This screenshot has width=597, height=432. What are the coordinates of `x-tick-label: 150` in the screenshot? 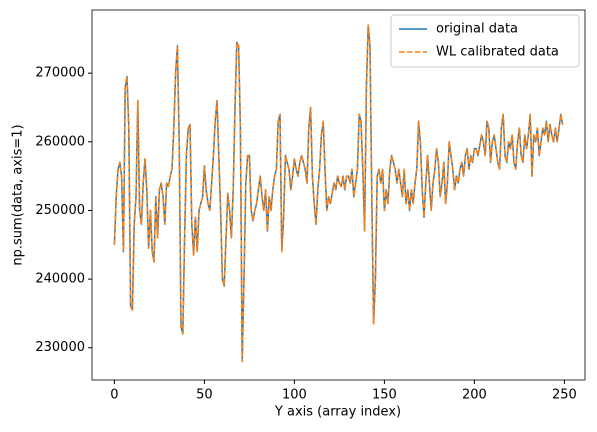 It's located at (384, 395).